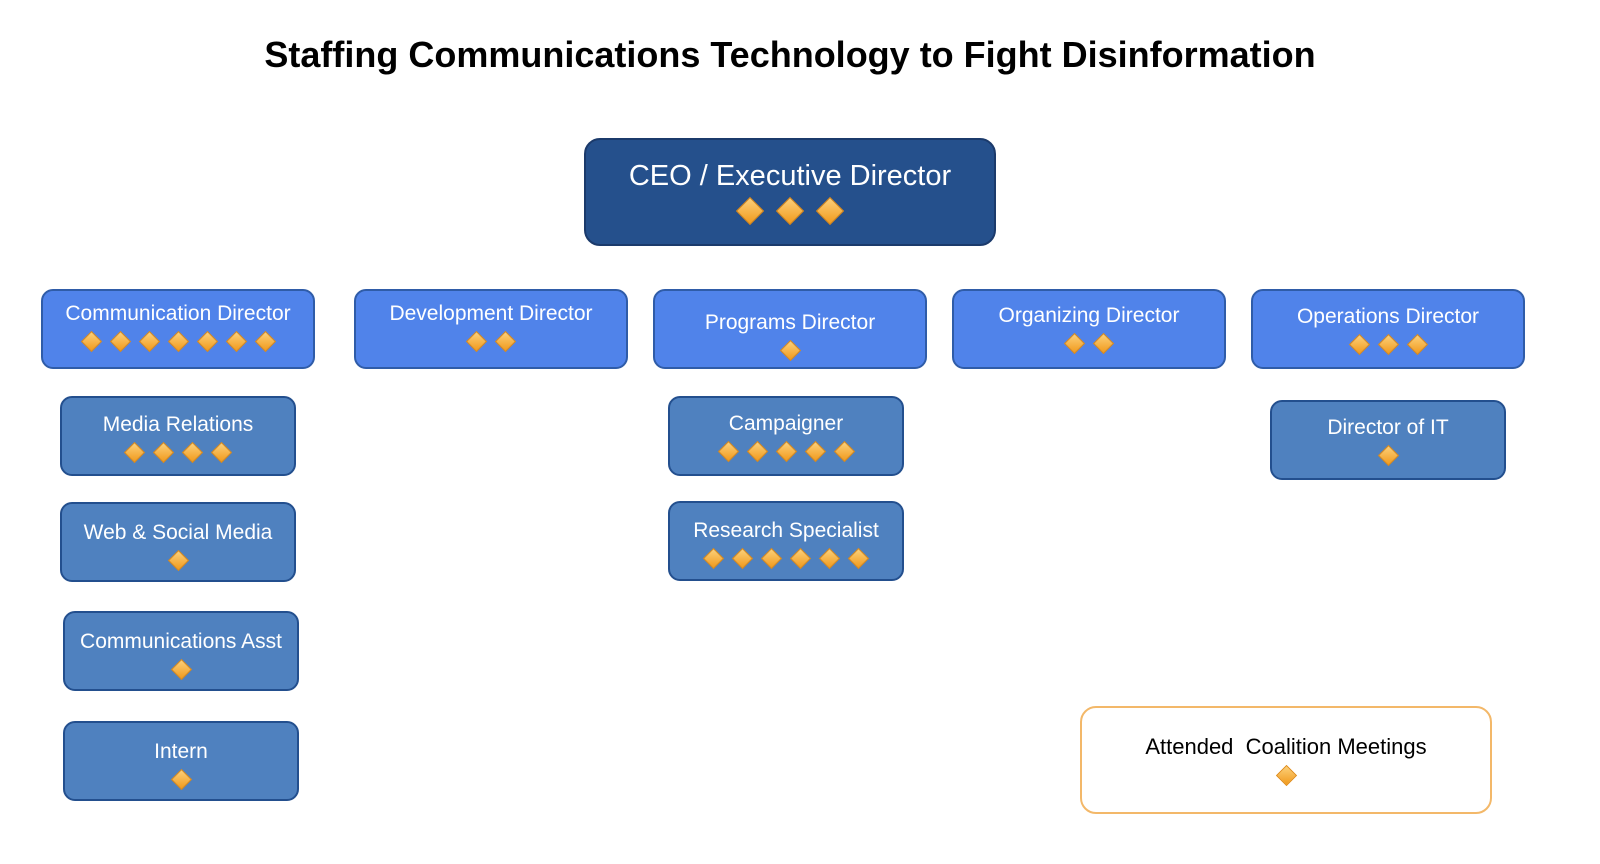  Describe the element at coordinates (1388, 316) in the screenshot. I see `box-label: Operations Director` at that location.